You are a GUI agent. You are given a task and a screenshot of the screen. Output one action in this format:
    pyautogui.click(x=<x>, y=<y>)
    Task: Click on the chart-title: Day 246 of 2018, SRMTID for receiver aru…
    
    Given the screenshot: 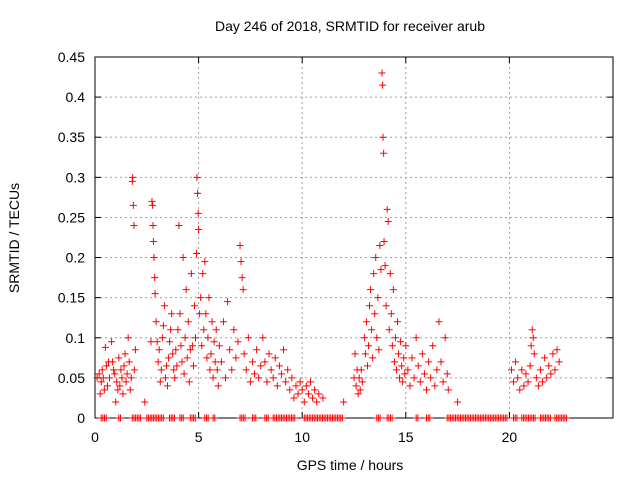 What is the action you would take?
    pyautogui.click(x=350, y=26)
    